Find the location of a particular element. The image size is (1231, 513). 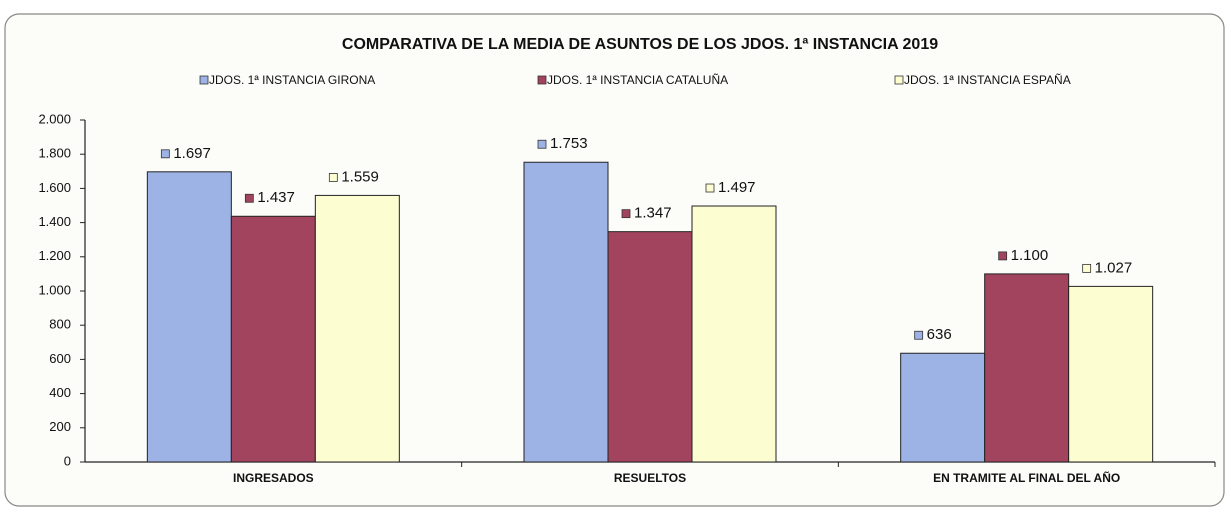

value-label: 1.347 is located at coordinates (653, 213).